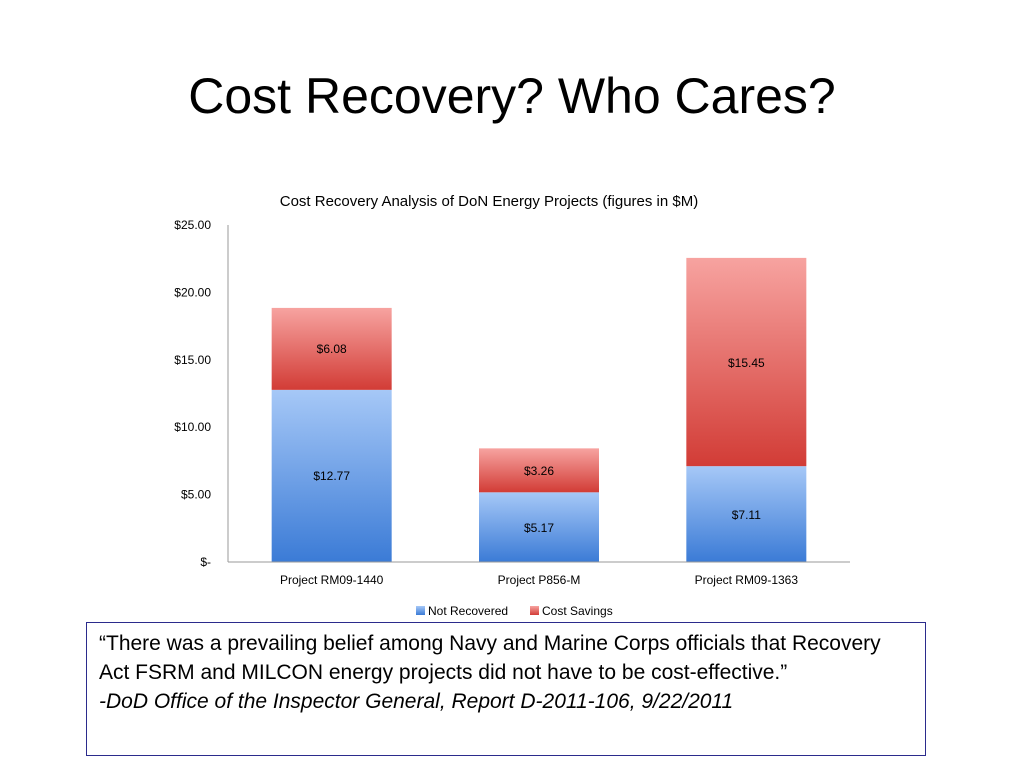 The image size is (1024, 768). Describe the element at coordinates (192, 427) in the screenshot. I see `y-tick-label: $10.00` at that location.